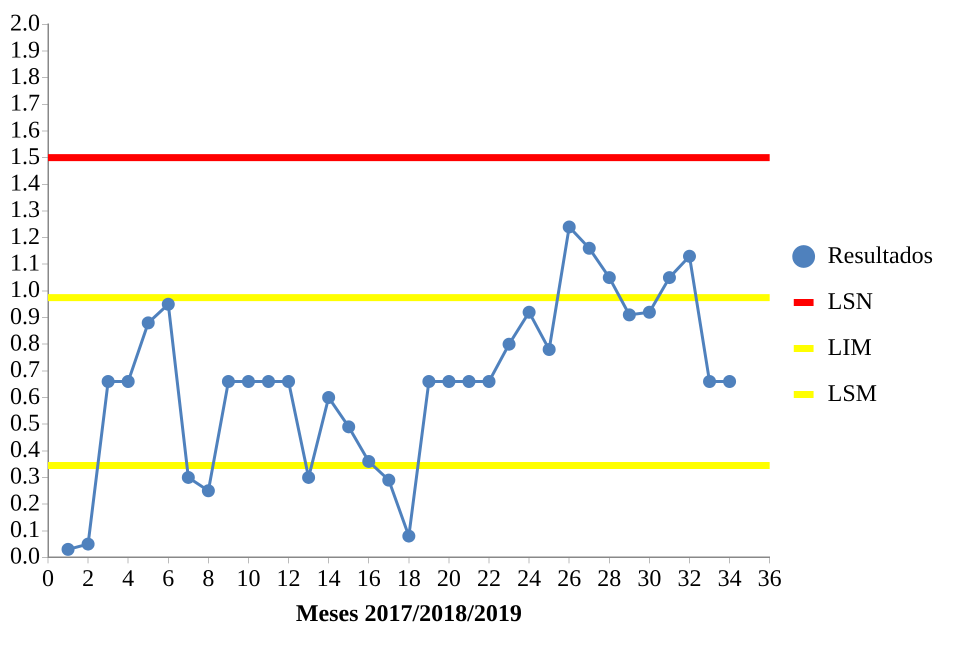 The image size is (965, 645). I want to click on x-tick-label: 18, so click(408, 579).